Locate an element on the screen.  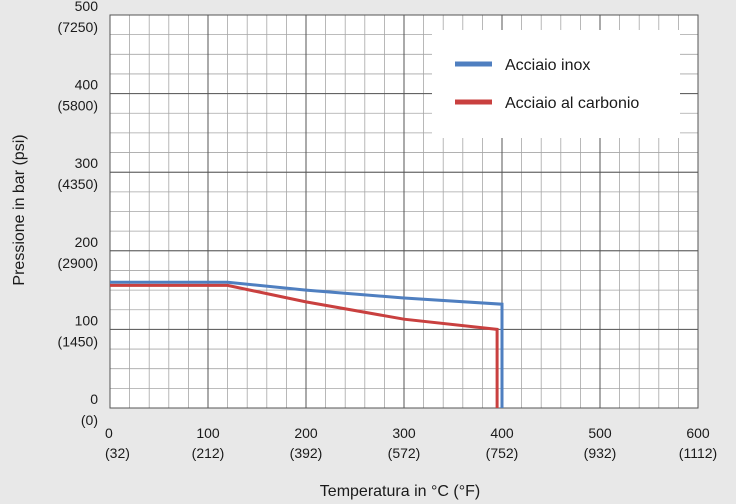
series-line-acciaio-carbonio is located at coordinates (304, 345).